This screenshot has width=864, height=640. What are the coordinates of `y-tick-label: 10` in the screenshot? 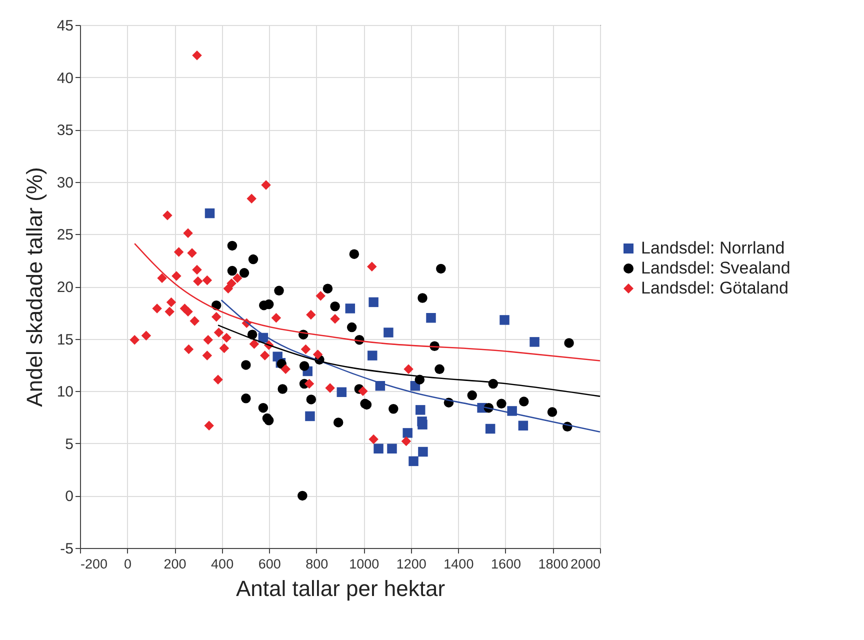 It's located at (65, 392).